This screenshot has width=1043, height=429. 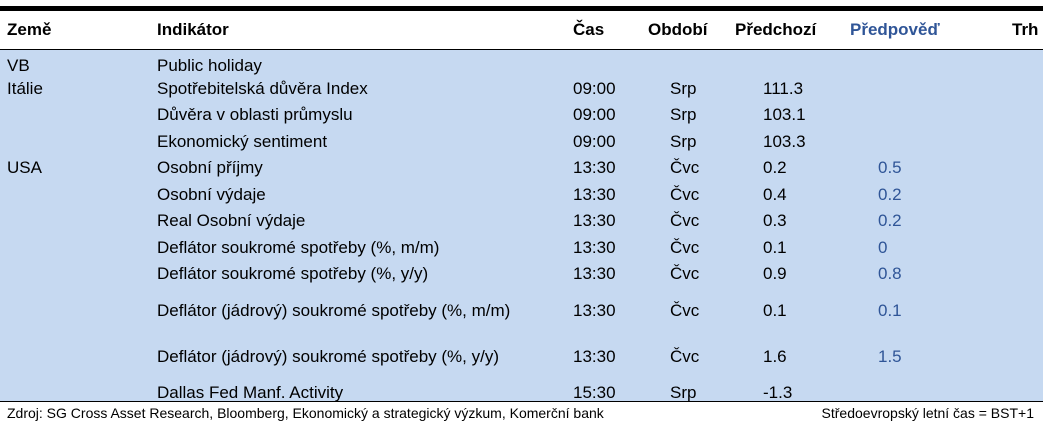 I want to click on header-market: Trh, so click(x=1012, y=30).